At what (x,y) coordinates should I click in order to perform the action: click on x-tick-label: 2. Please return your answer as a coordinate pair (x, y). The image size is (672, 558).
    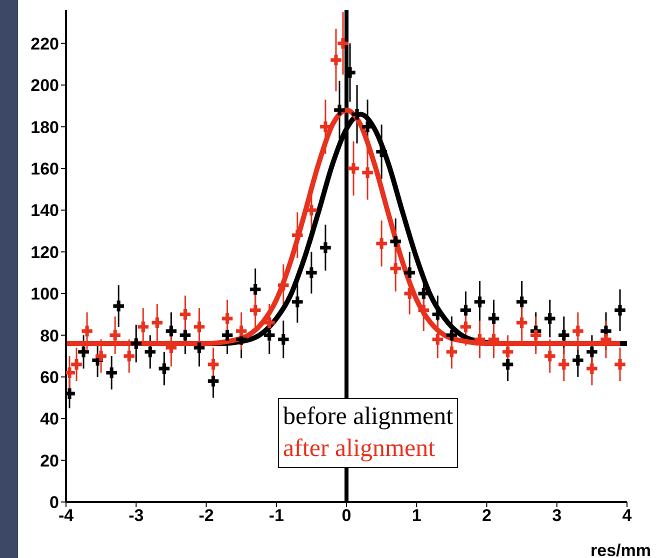
    Looking at the image, I should click on (487, 516).